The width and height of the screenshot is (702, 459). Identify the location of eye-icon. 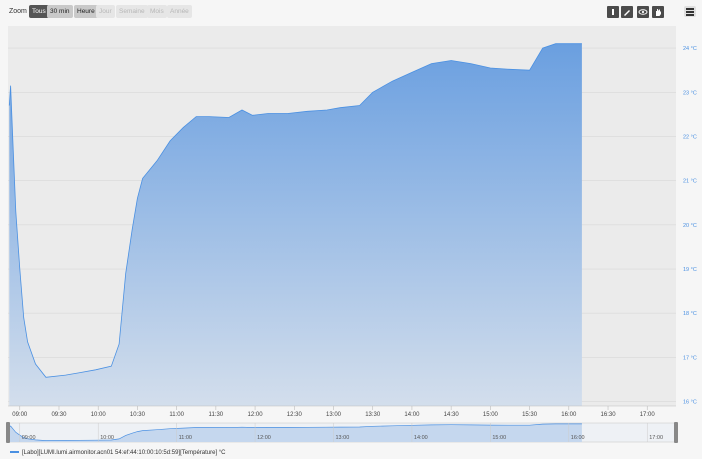
(643, 12).